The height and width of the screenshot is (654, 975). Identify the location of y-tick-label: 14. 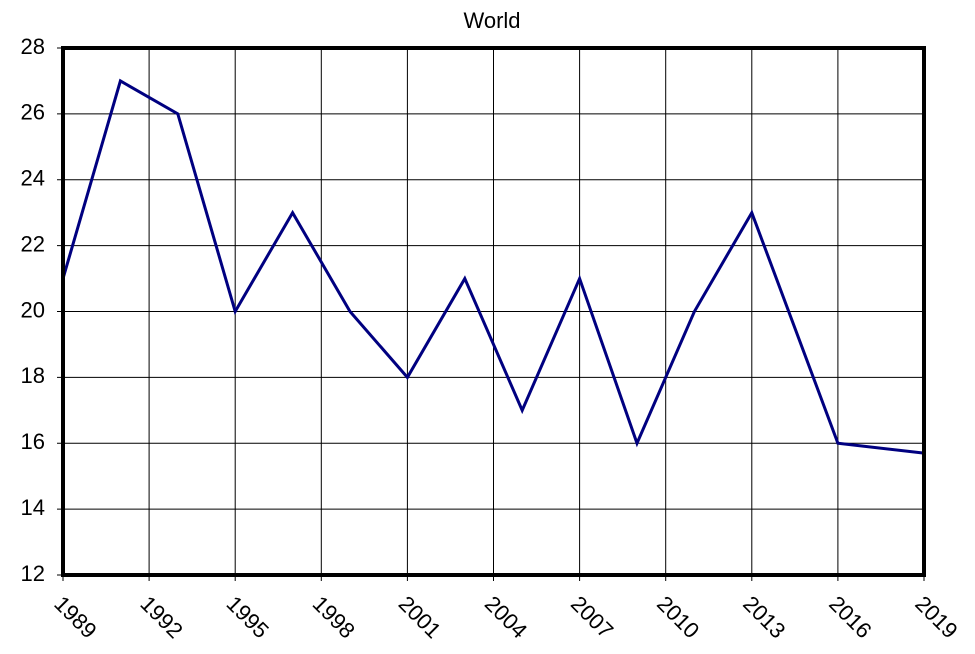
(33, 507).